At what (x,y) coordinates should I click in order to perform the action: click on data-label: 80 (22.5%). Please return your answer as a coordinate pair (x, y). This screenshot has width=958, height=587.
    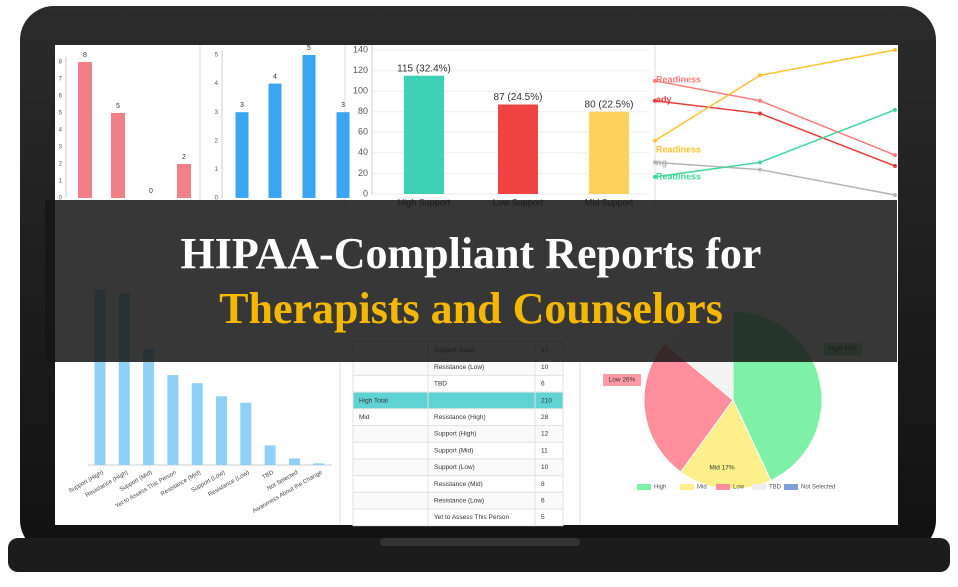
    Looking at the image, I should click on (609, 104).